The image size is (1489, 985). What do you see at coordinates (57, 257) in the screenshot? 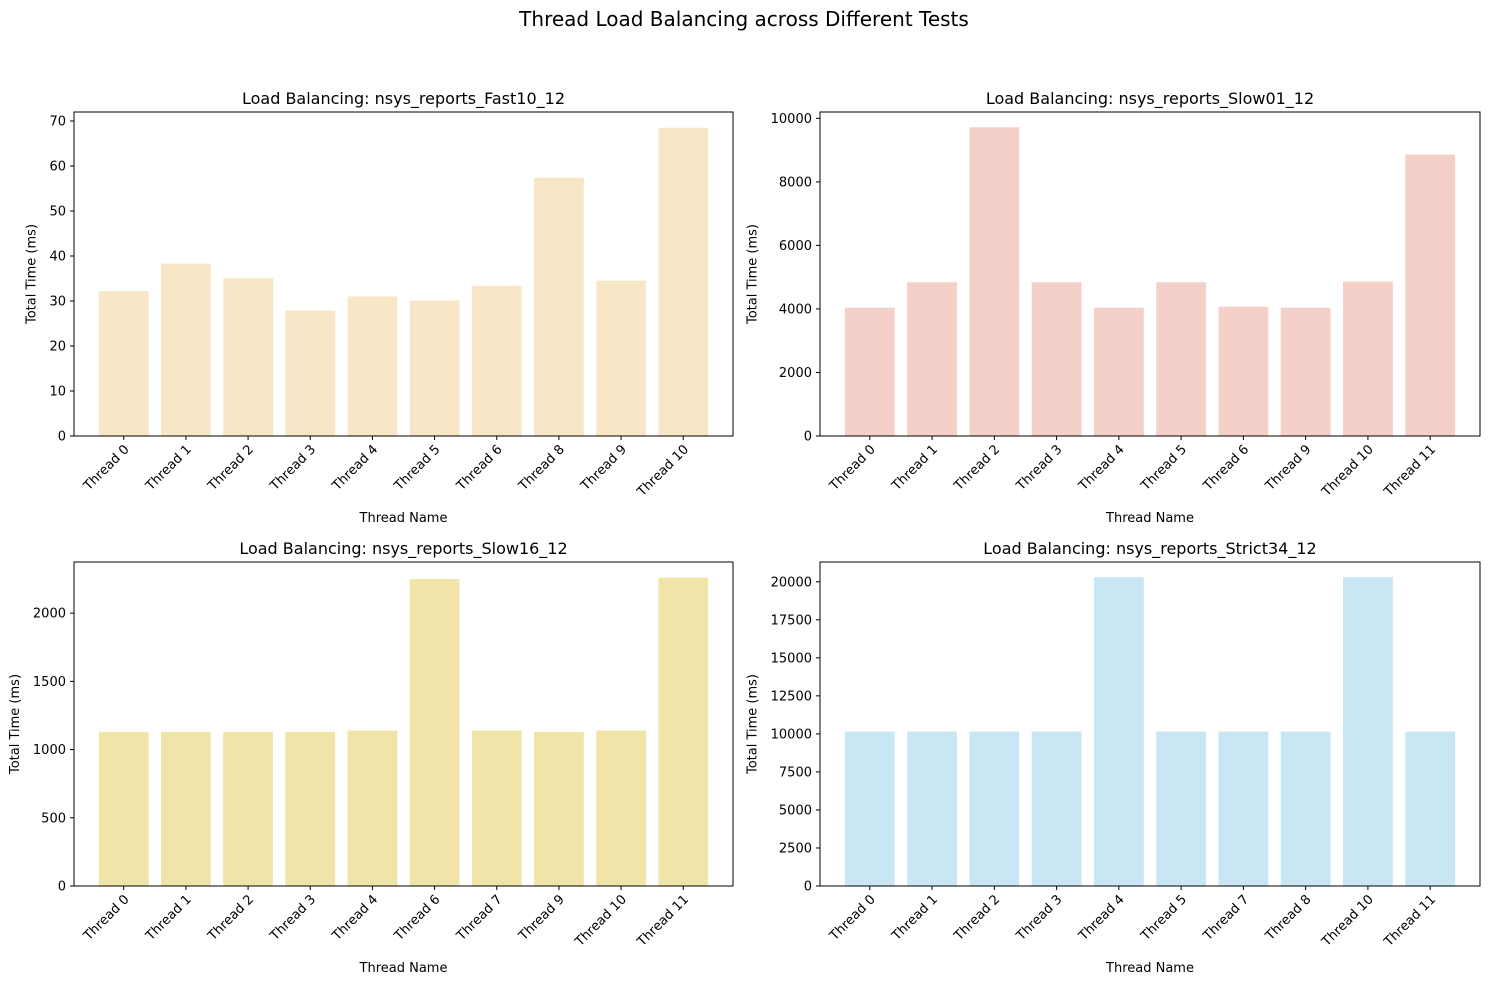
I see `y-tick-label: 40` at bounding box center [57, 257].